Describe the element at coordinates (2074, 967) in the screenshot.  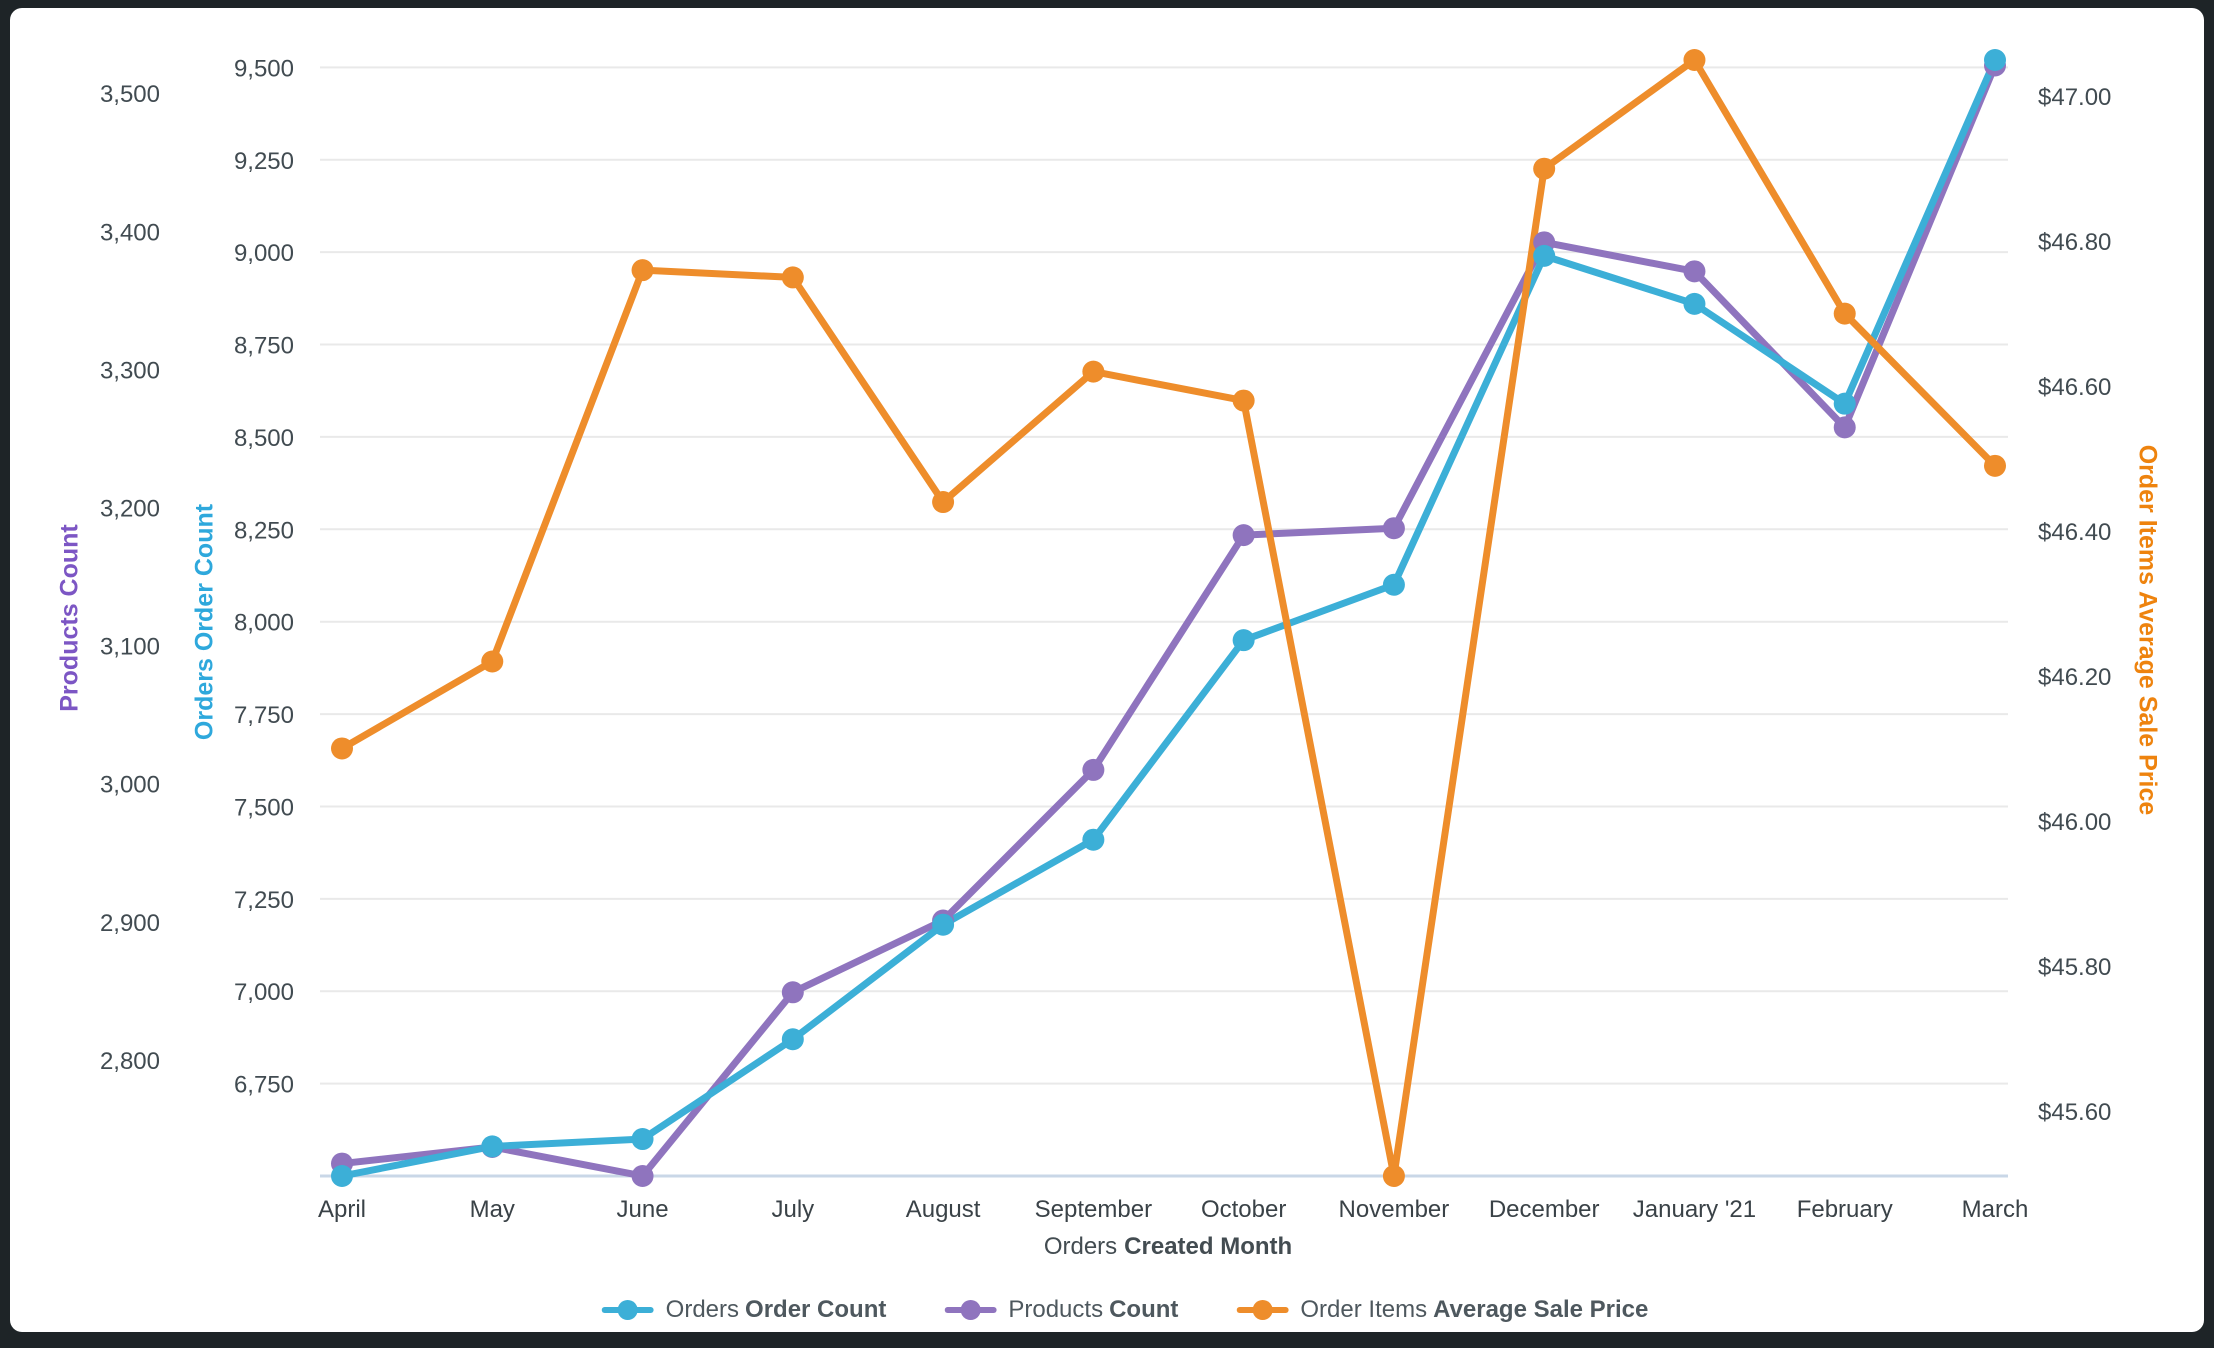
I see `y-axis-tick-label-price: $45.80` at that location.